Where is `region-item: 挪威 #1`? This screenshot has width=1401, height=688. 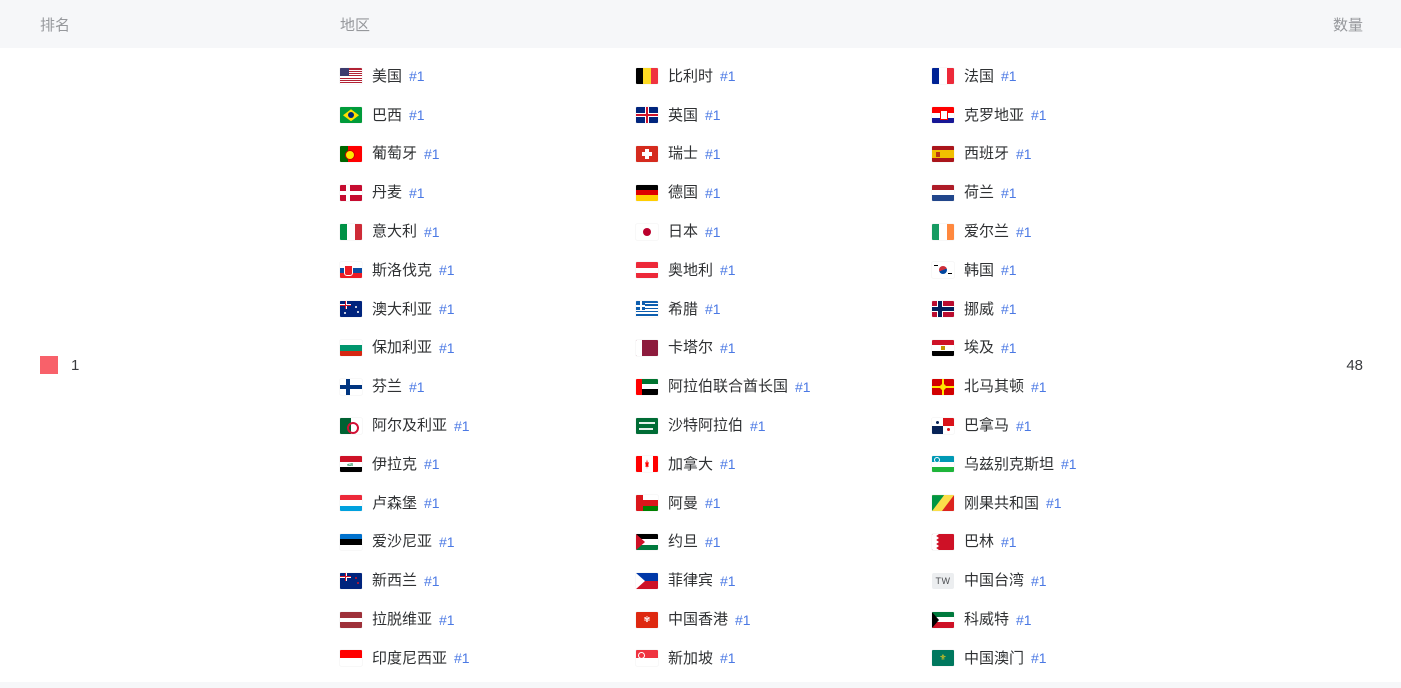
region-item: 挪威 #1 is located at coordinates (1091, 309).